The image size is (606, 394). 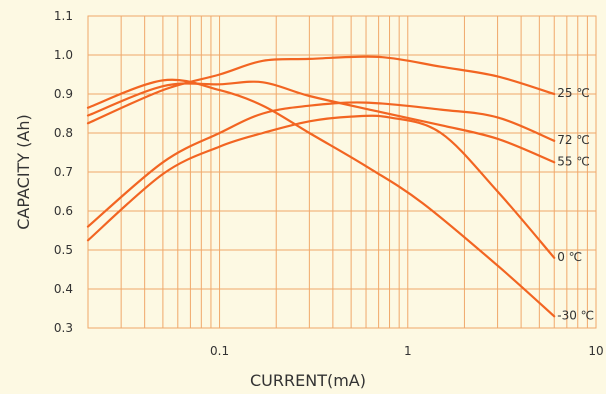 I want to click on y-tick-label: 1.1, so click(x=63, y=16).